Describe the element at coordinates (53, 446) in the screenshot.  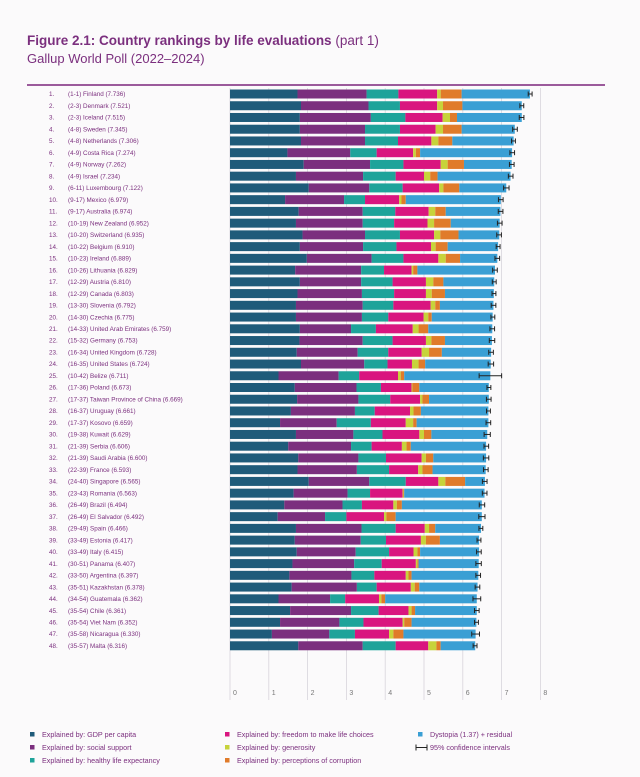
I see `rank-label: 31.` at that location.